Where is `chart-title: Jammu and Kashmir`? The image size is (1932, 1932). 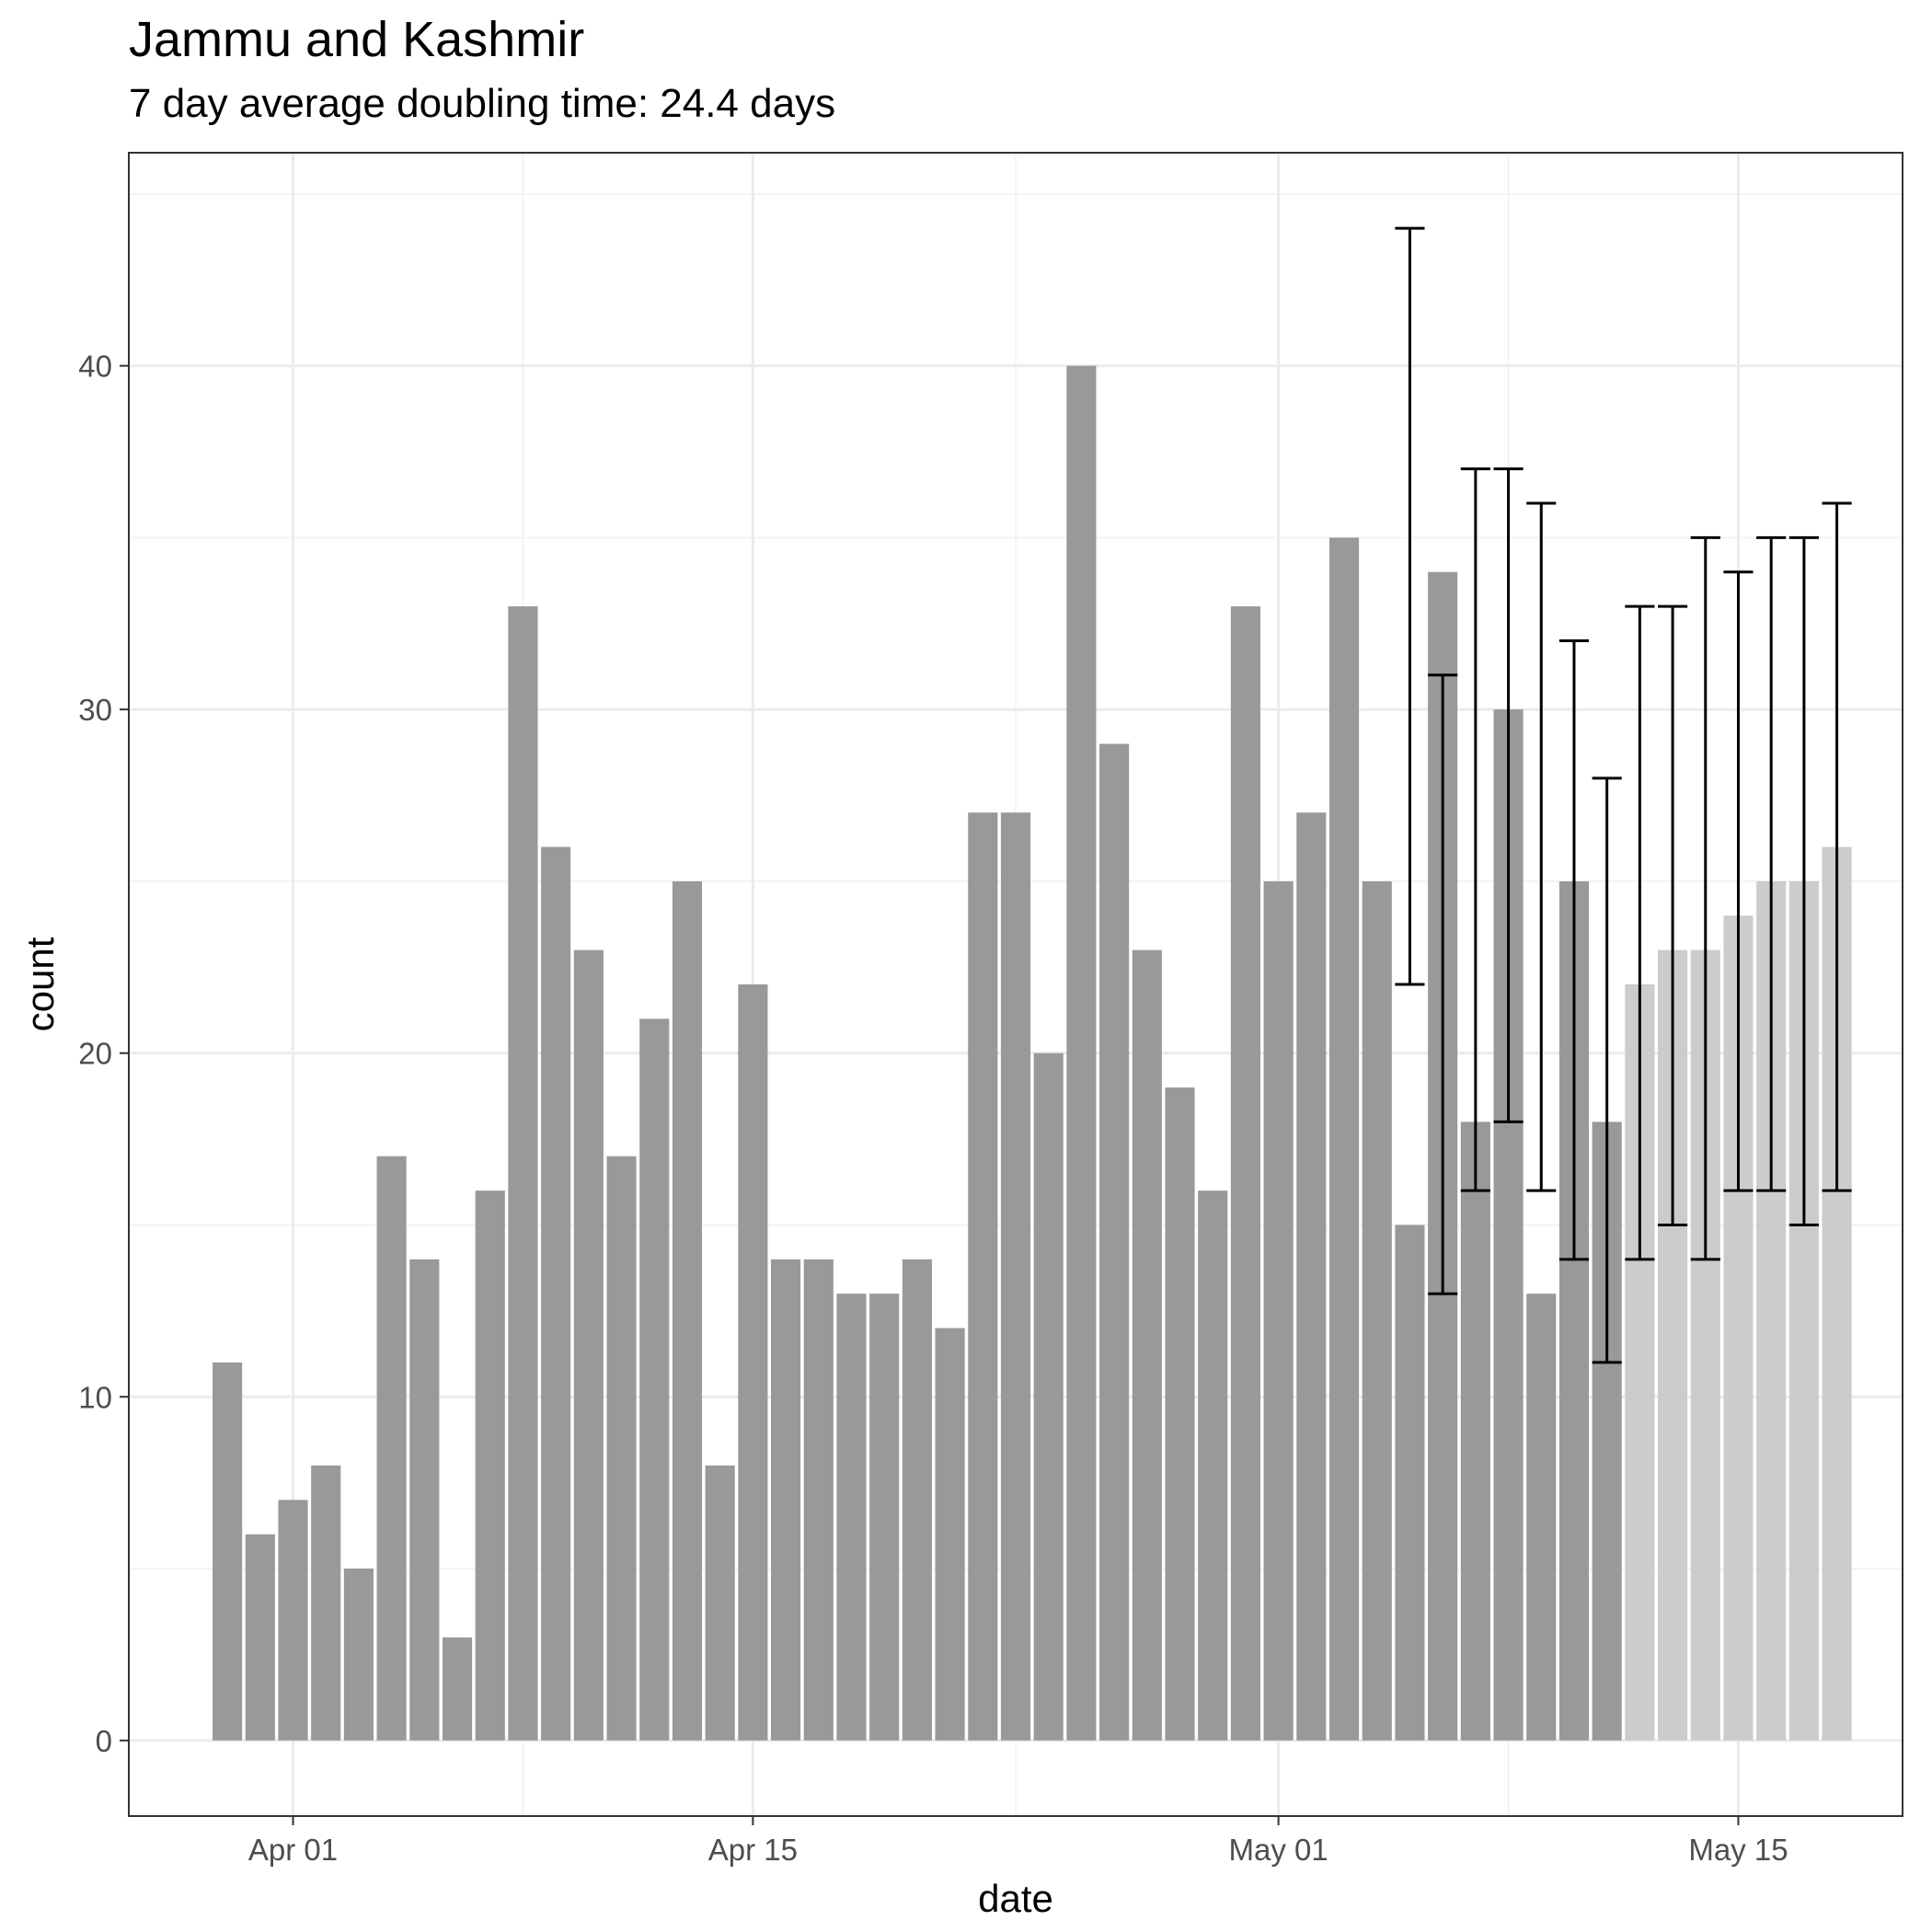 chart-title: Jammu and Kashmir is located at coordinates (357, 39).